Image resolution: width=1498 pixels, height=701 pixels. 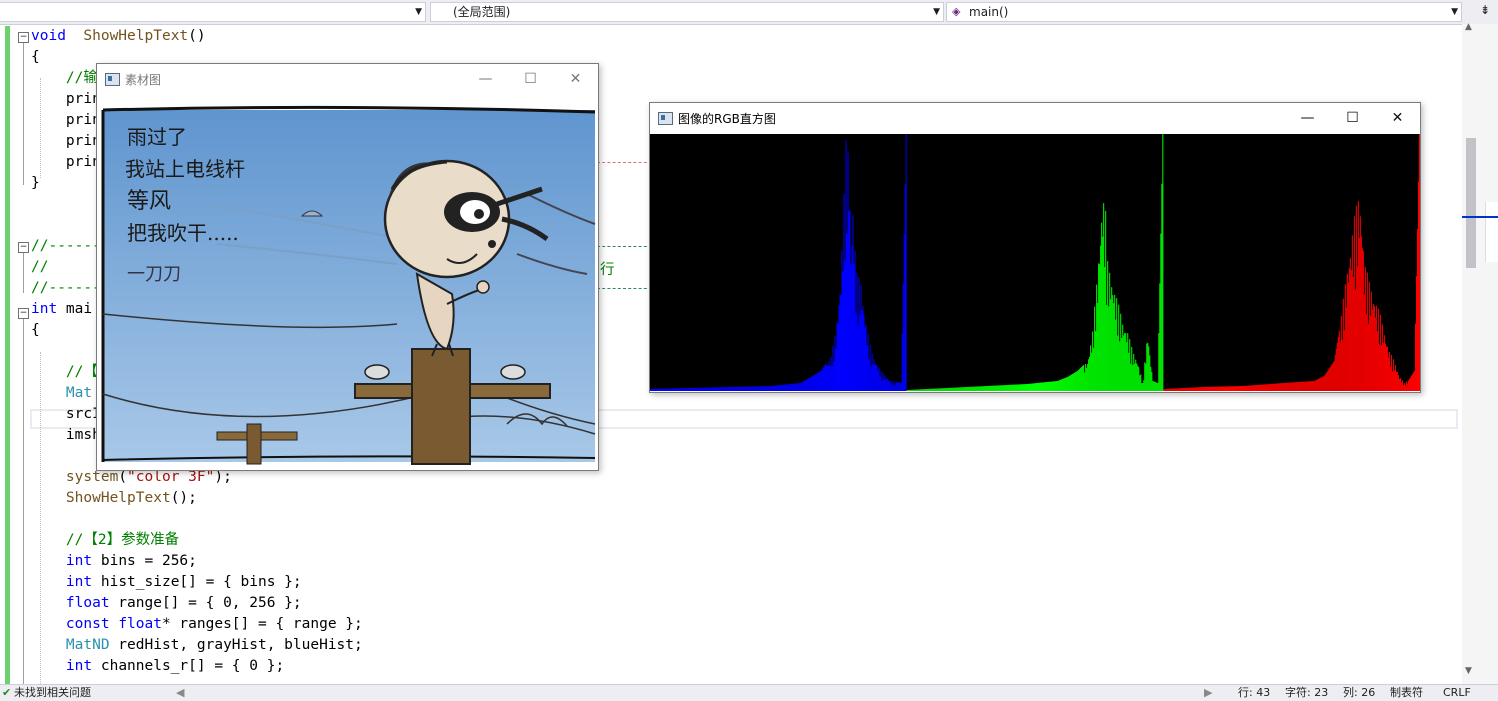 I want to click on scroll-thumb, so click(x=1471, y=203).